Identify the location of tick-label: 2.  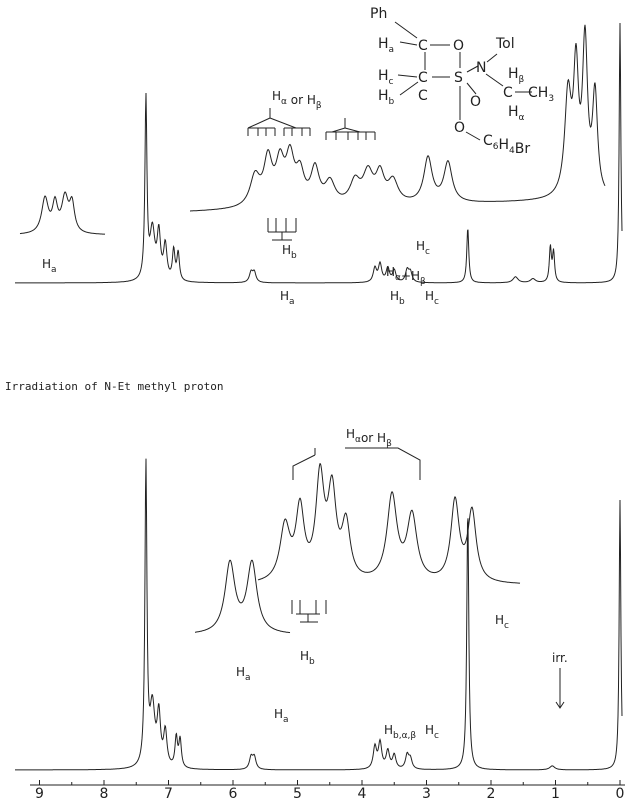
(491, 793).